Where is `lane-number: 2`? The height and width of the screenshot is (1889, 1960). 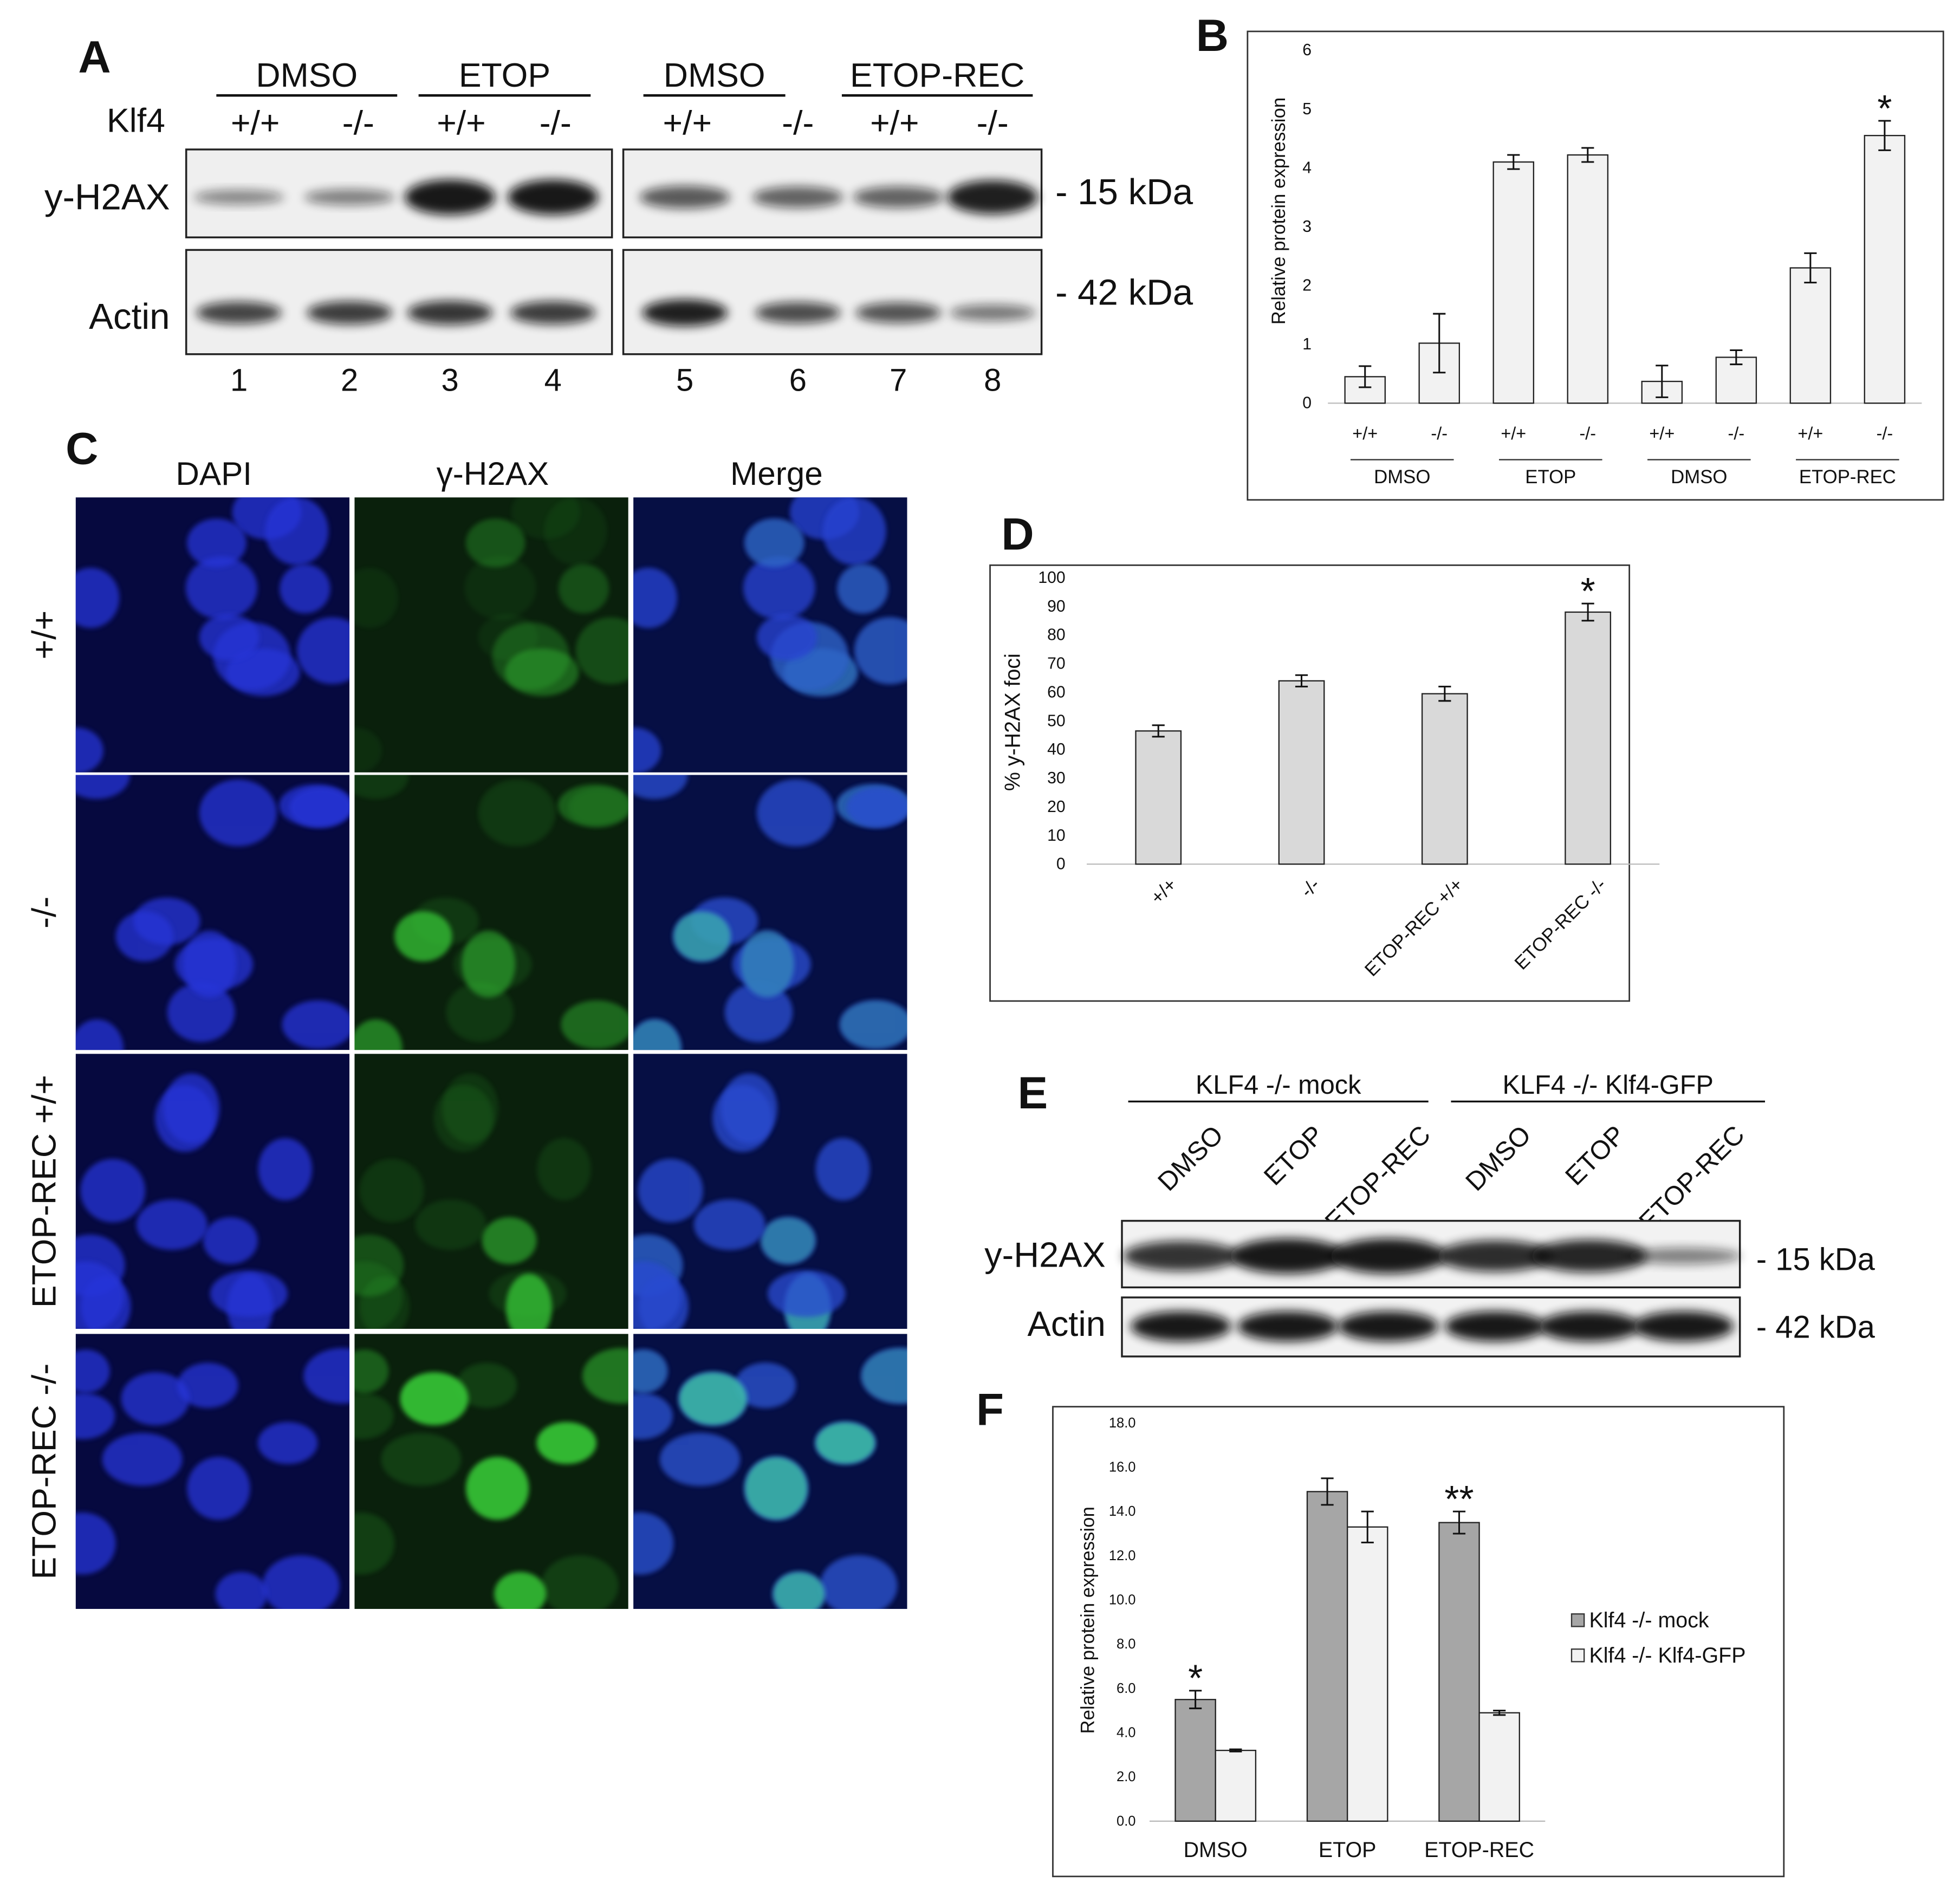
lane-number: 2 is located at coordinates (349, 380).